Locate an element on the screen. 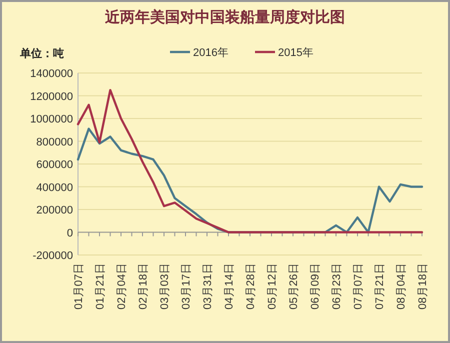  y-tick-label: 200000 is located at coordinates (54, 210).